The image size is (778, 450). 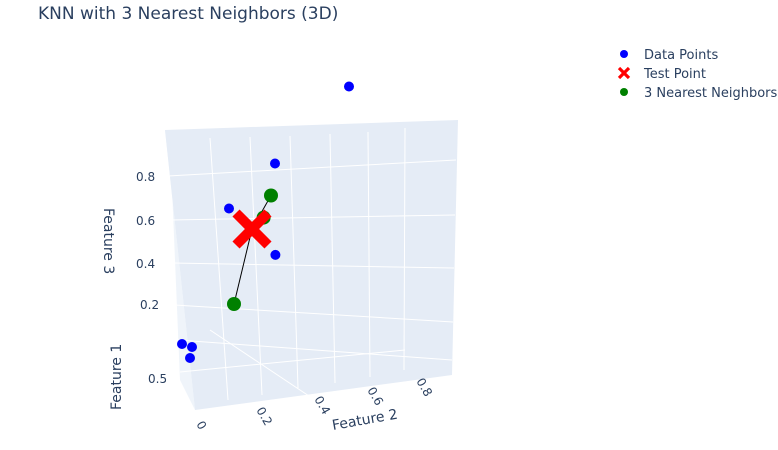 What do you see at coordinates (243, 266) in the screenshot?
I see `neighbor-line` at bounding box center [243, 266].